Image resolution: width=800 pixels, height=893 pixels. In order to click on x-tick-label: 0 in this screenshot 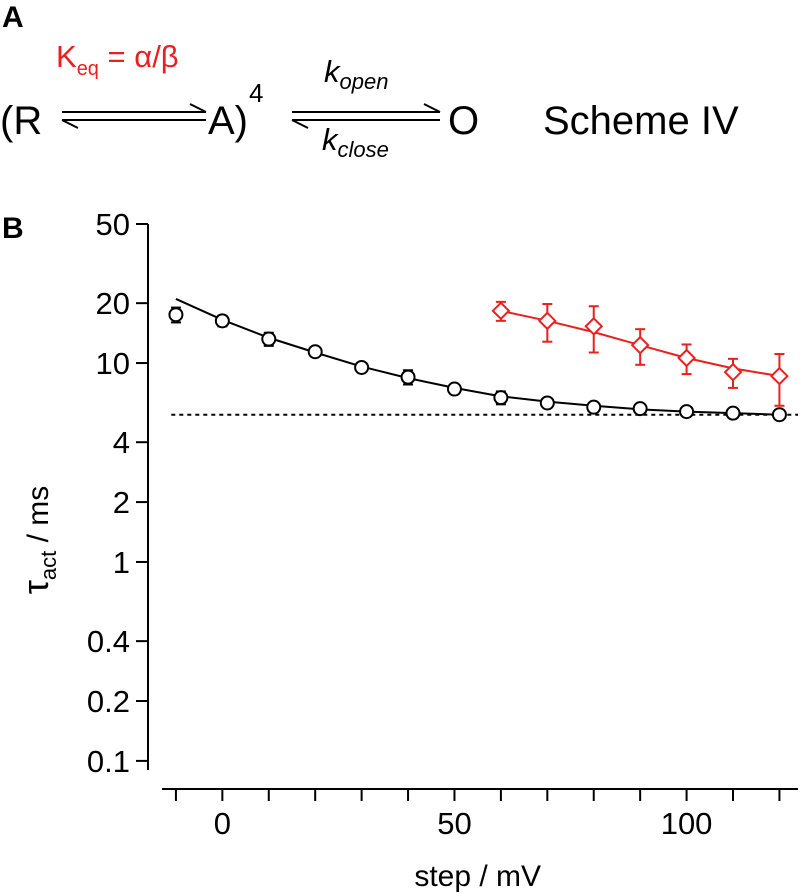, I will do `click(222, 823)`.